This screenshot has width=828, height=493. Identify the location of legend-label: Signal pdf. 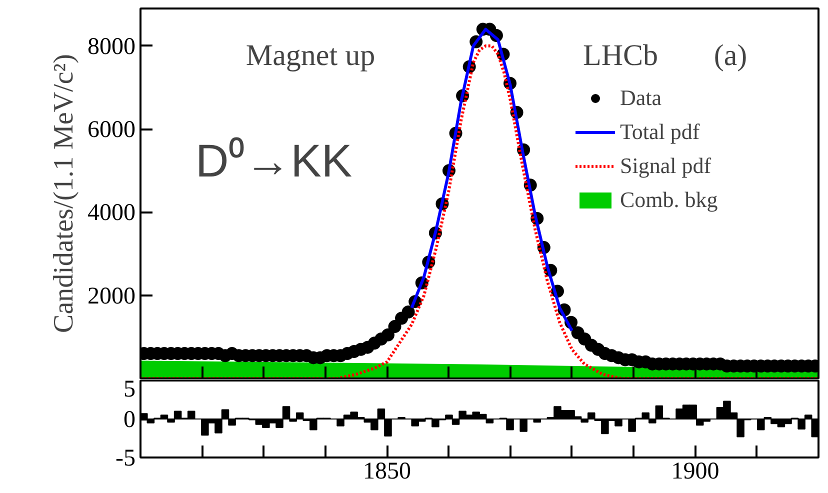
(666, 166).